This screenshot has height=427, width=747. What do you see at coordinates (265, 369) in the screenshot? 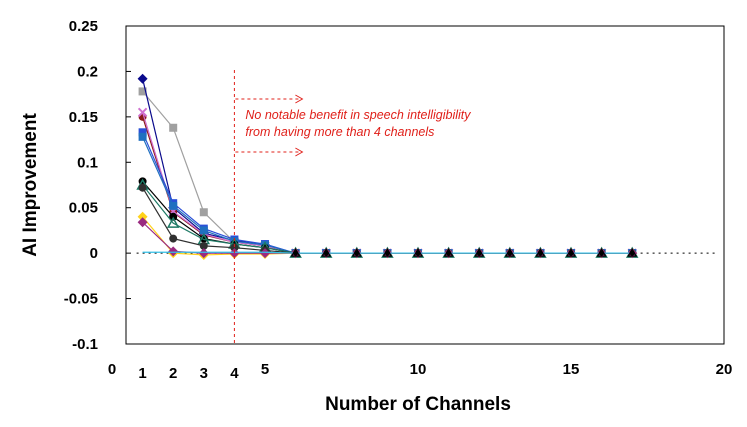
I see `x-tick-label: 5` at bounding box center [265, 369].